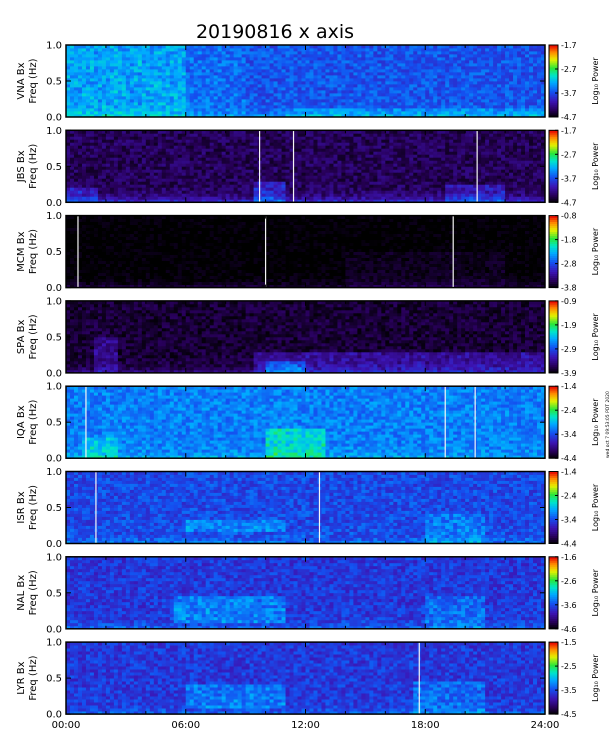 Image resolution: width=612 pixels, height=756 pixels. I want to click on chart-title: 20190816 x axis, so click(275, 32).